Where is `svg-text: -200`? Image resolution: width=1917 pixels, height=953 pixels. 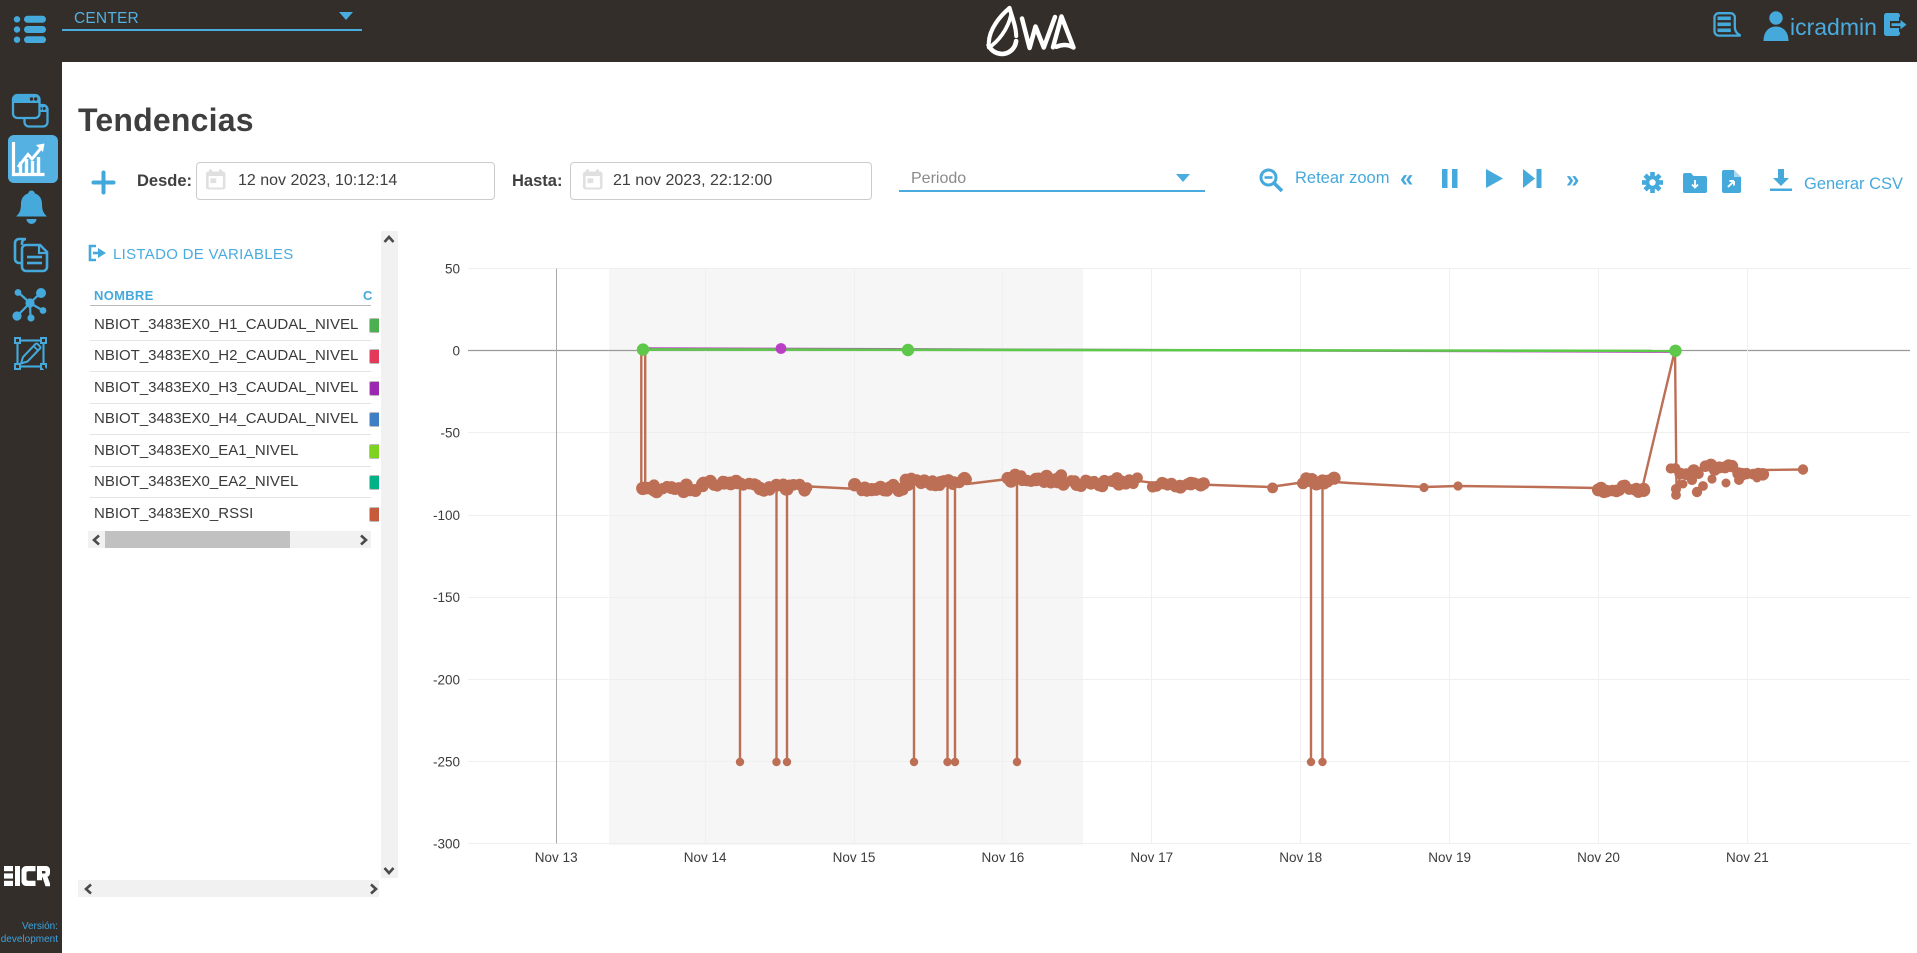 svg-text: -200 is located at coordinates (446, 679).